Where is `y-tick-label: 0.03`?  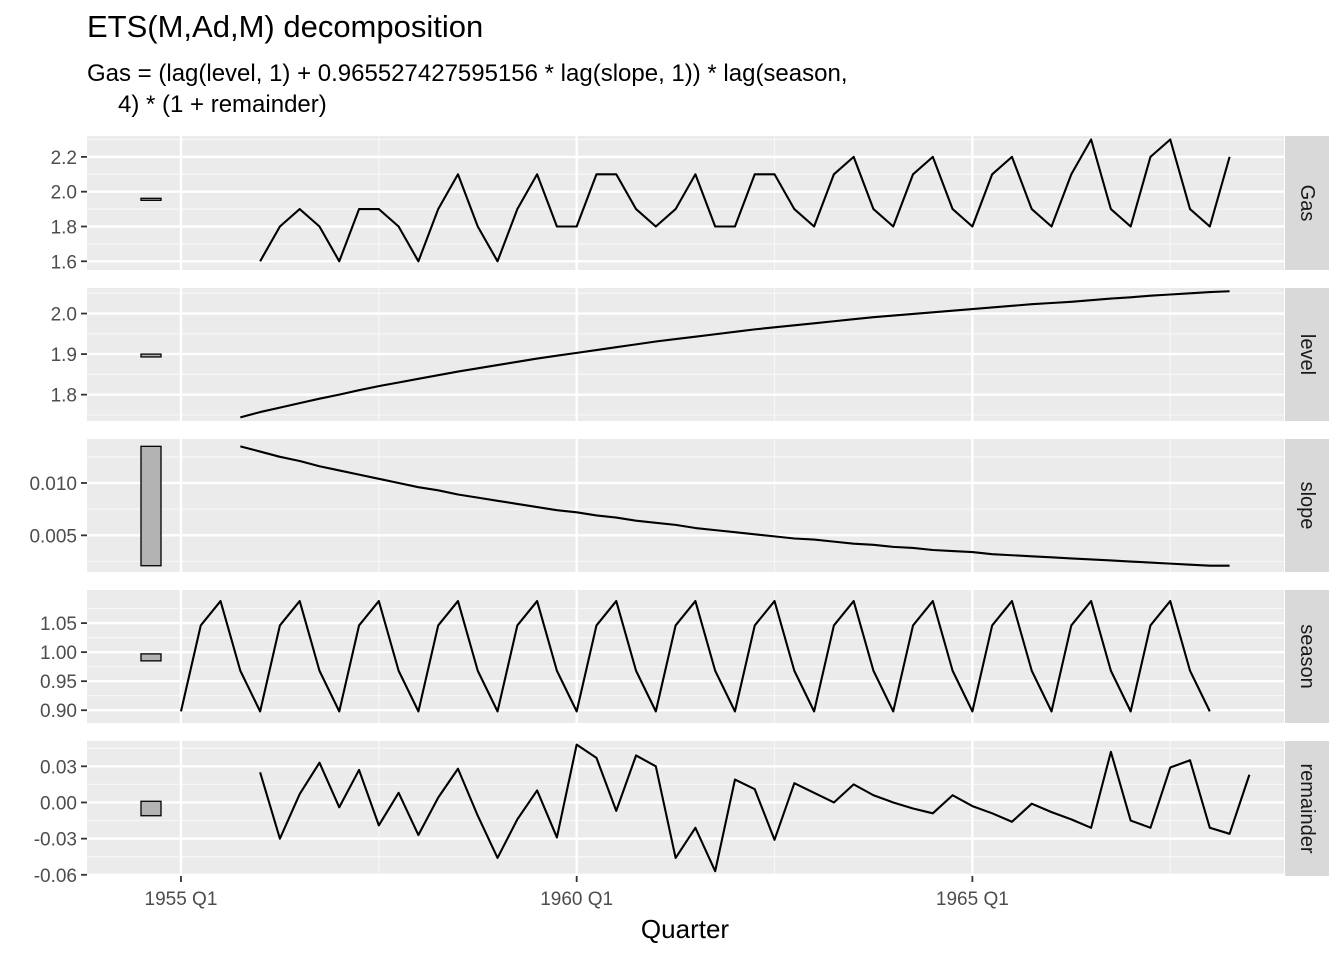 y-tick-label: 0.03 is located at coordinates (58, 767).